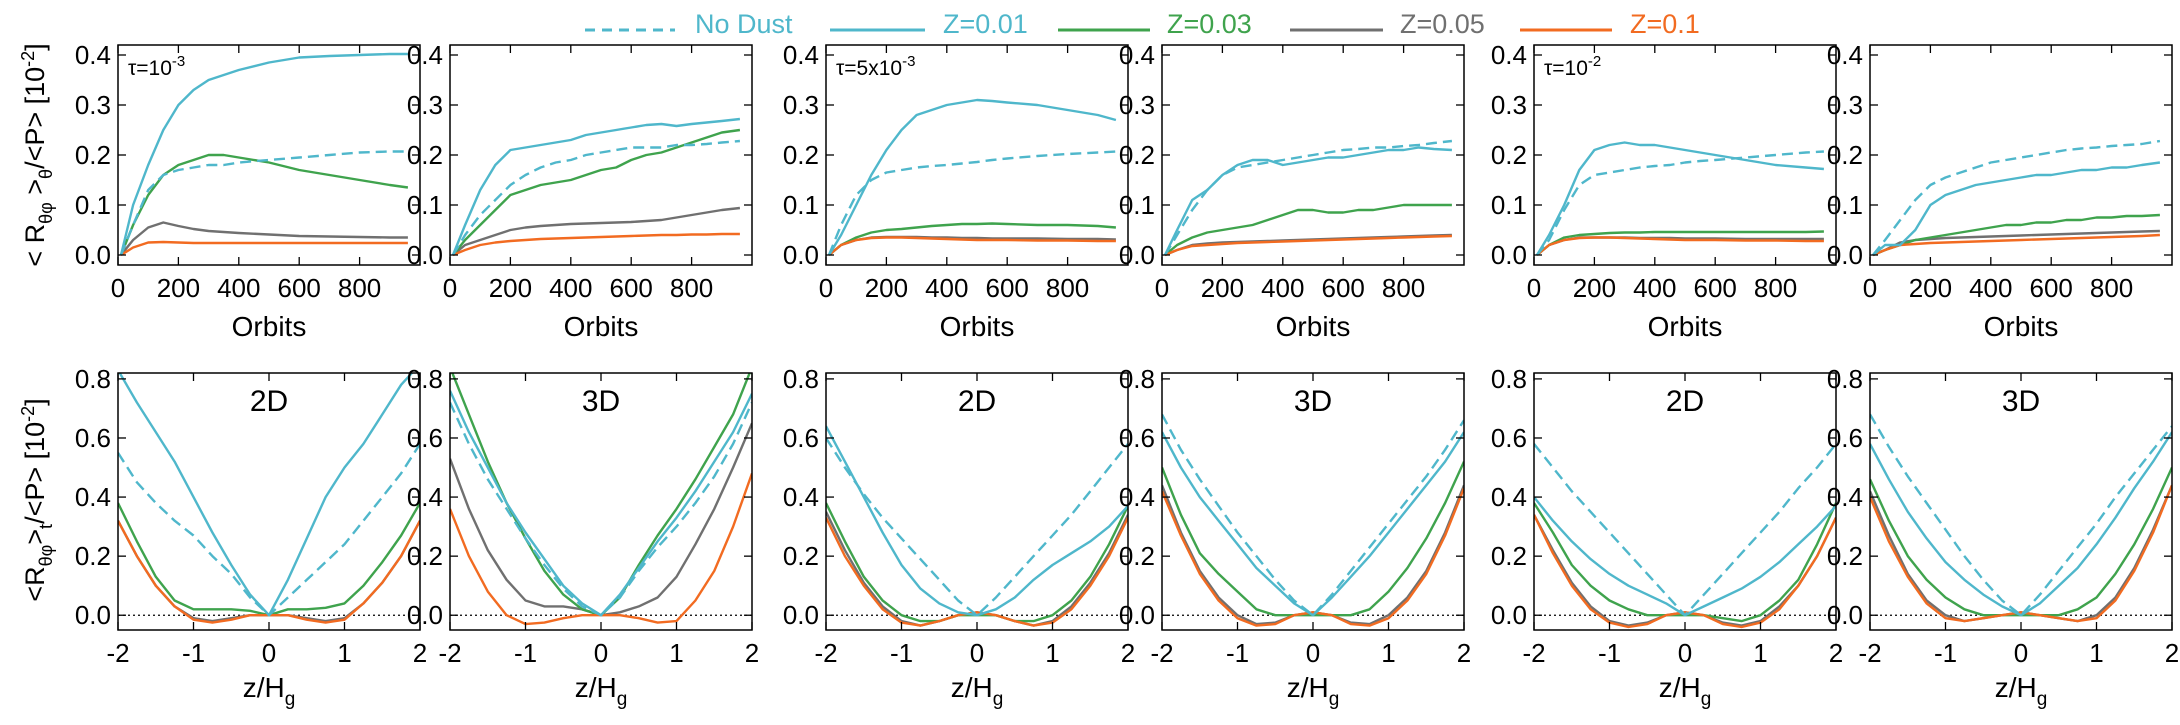  What do you see at coordinates (248, 191) in the screenshot?
I see `panel-top-0: 0 200 400 600 800 0.0 0.1 0.2 0.3 0.4 Orbits τ=10-3` at bounding box center [248, 191].